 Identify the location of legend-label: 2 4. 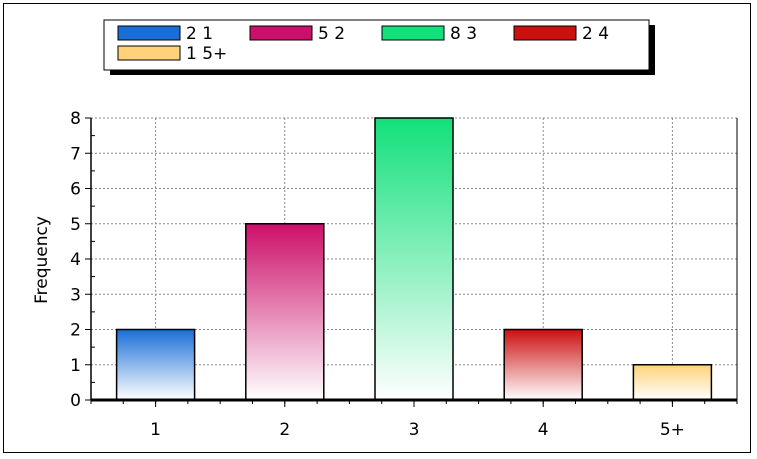
(595, 34).